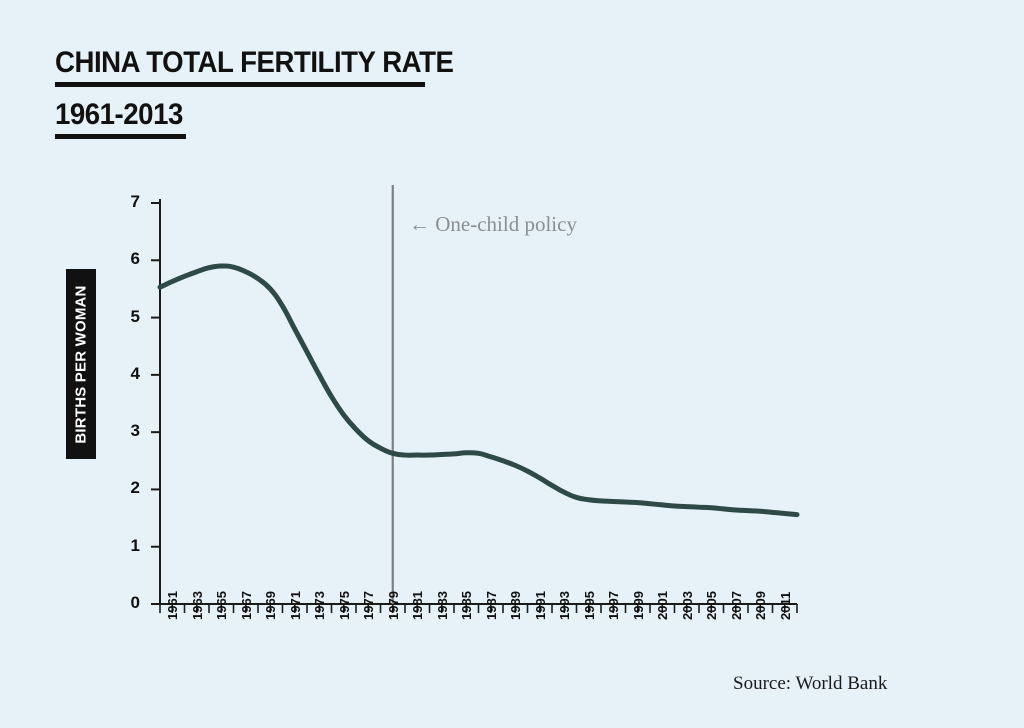  Describe the element at coordinates (81, 364) in the screenshot. I see `y-axis-label-block: BIRTHS PER WOMAN` at that location.